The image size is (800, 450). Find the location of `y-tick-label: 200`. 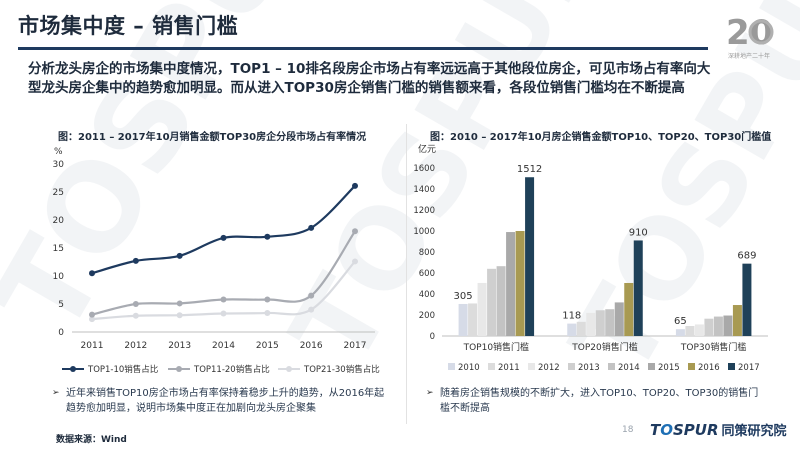

y-tick-label: 200 is located at coordinates (427, 316).